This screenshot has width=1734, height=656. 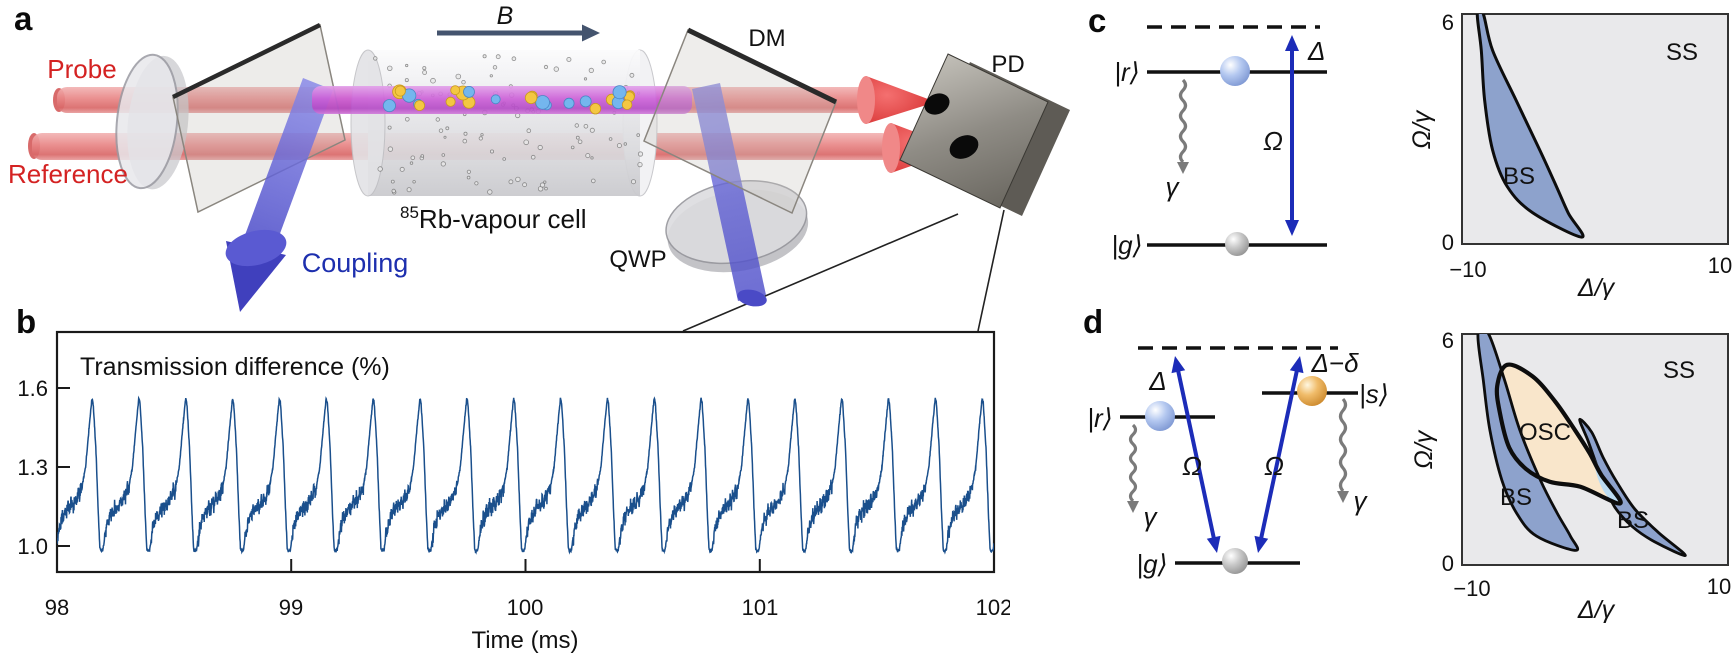 What do you see at coordinates (509, 99) in the screenshot?
I see `cell-atoms` at bounding box center [509, 99].